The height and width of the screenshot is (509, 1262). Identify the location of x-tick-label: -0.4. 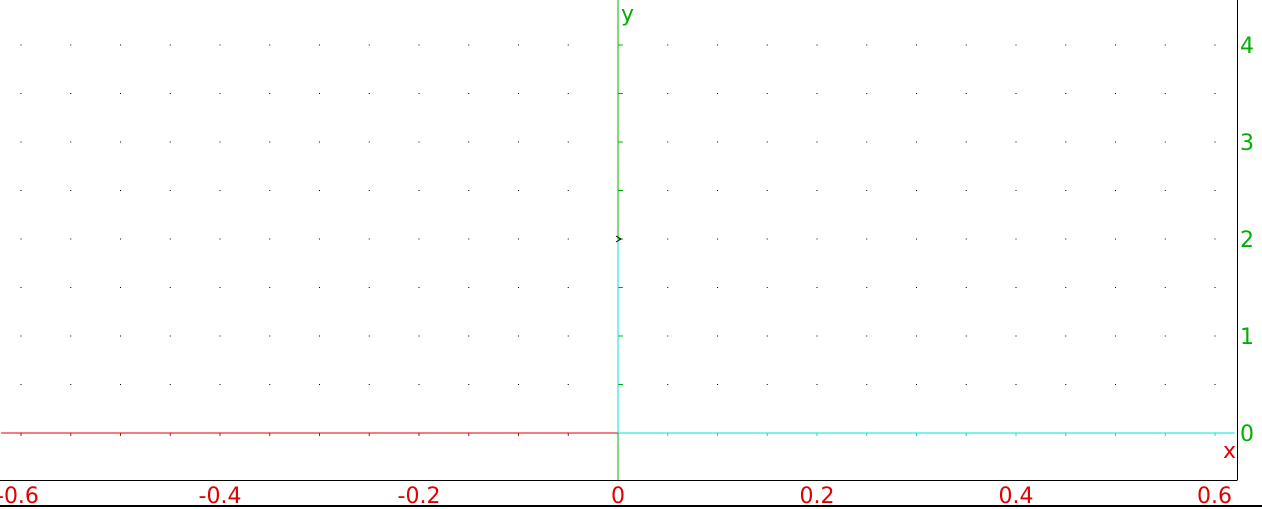
(220, 496).